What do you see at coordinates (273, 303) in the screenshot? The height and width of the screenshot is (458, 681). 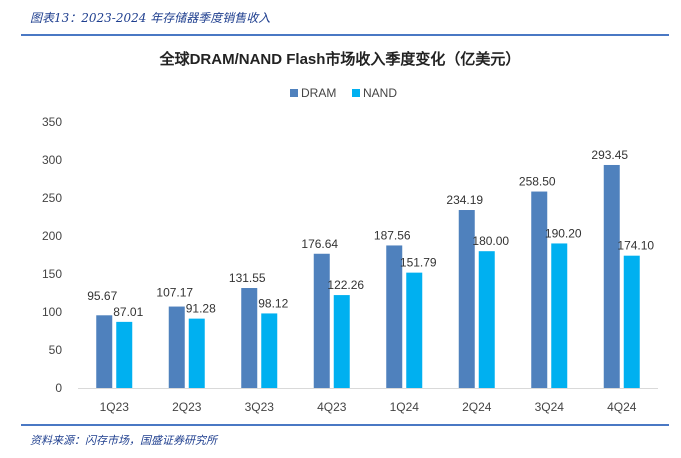 I see `data-label-nand: 98.12` at bounding box center [273, 303].